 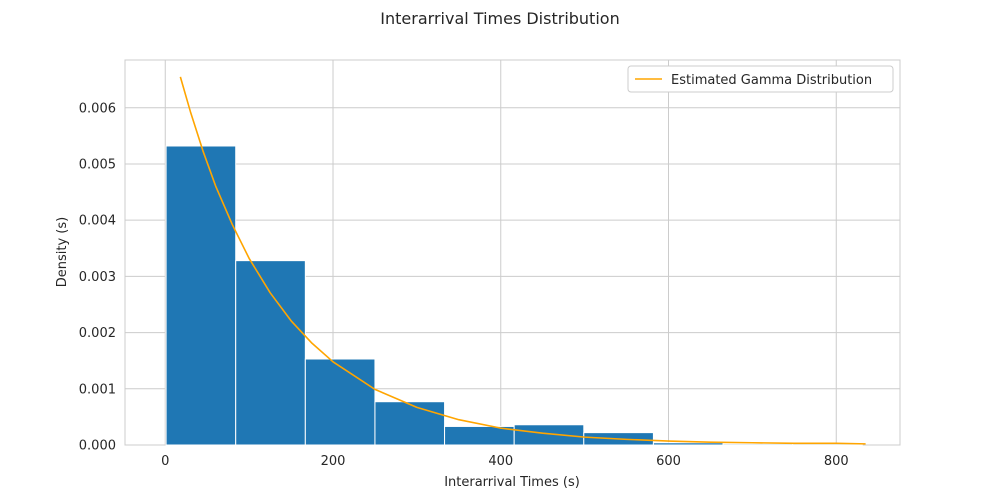 I want to click on y-tick-label: 0.001, so click(x=97, y=389).